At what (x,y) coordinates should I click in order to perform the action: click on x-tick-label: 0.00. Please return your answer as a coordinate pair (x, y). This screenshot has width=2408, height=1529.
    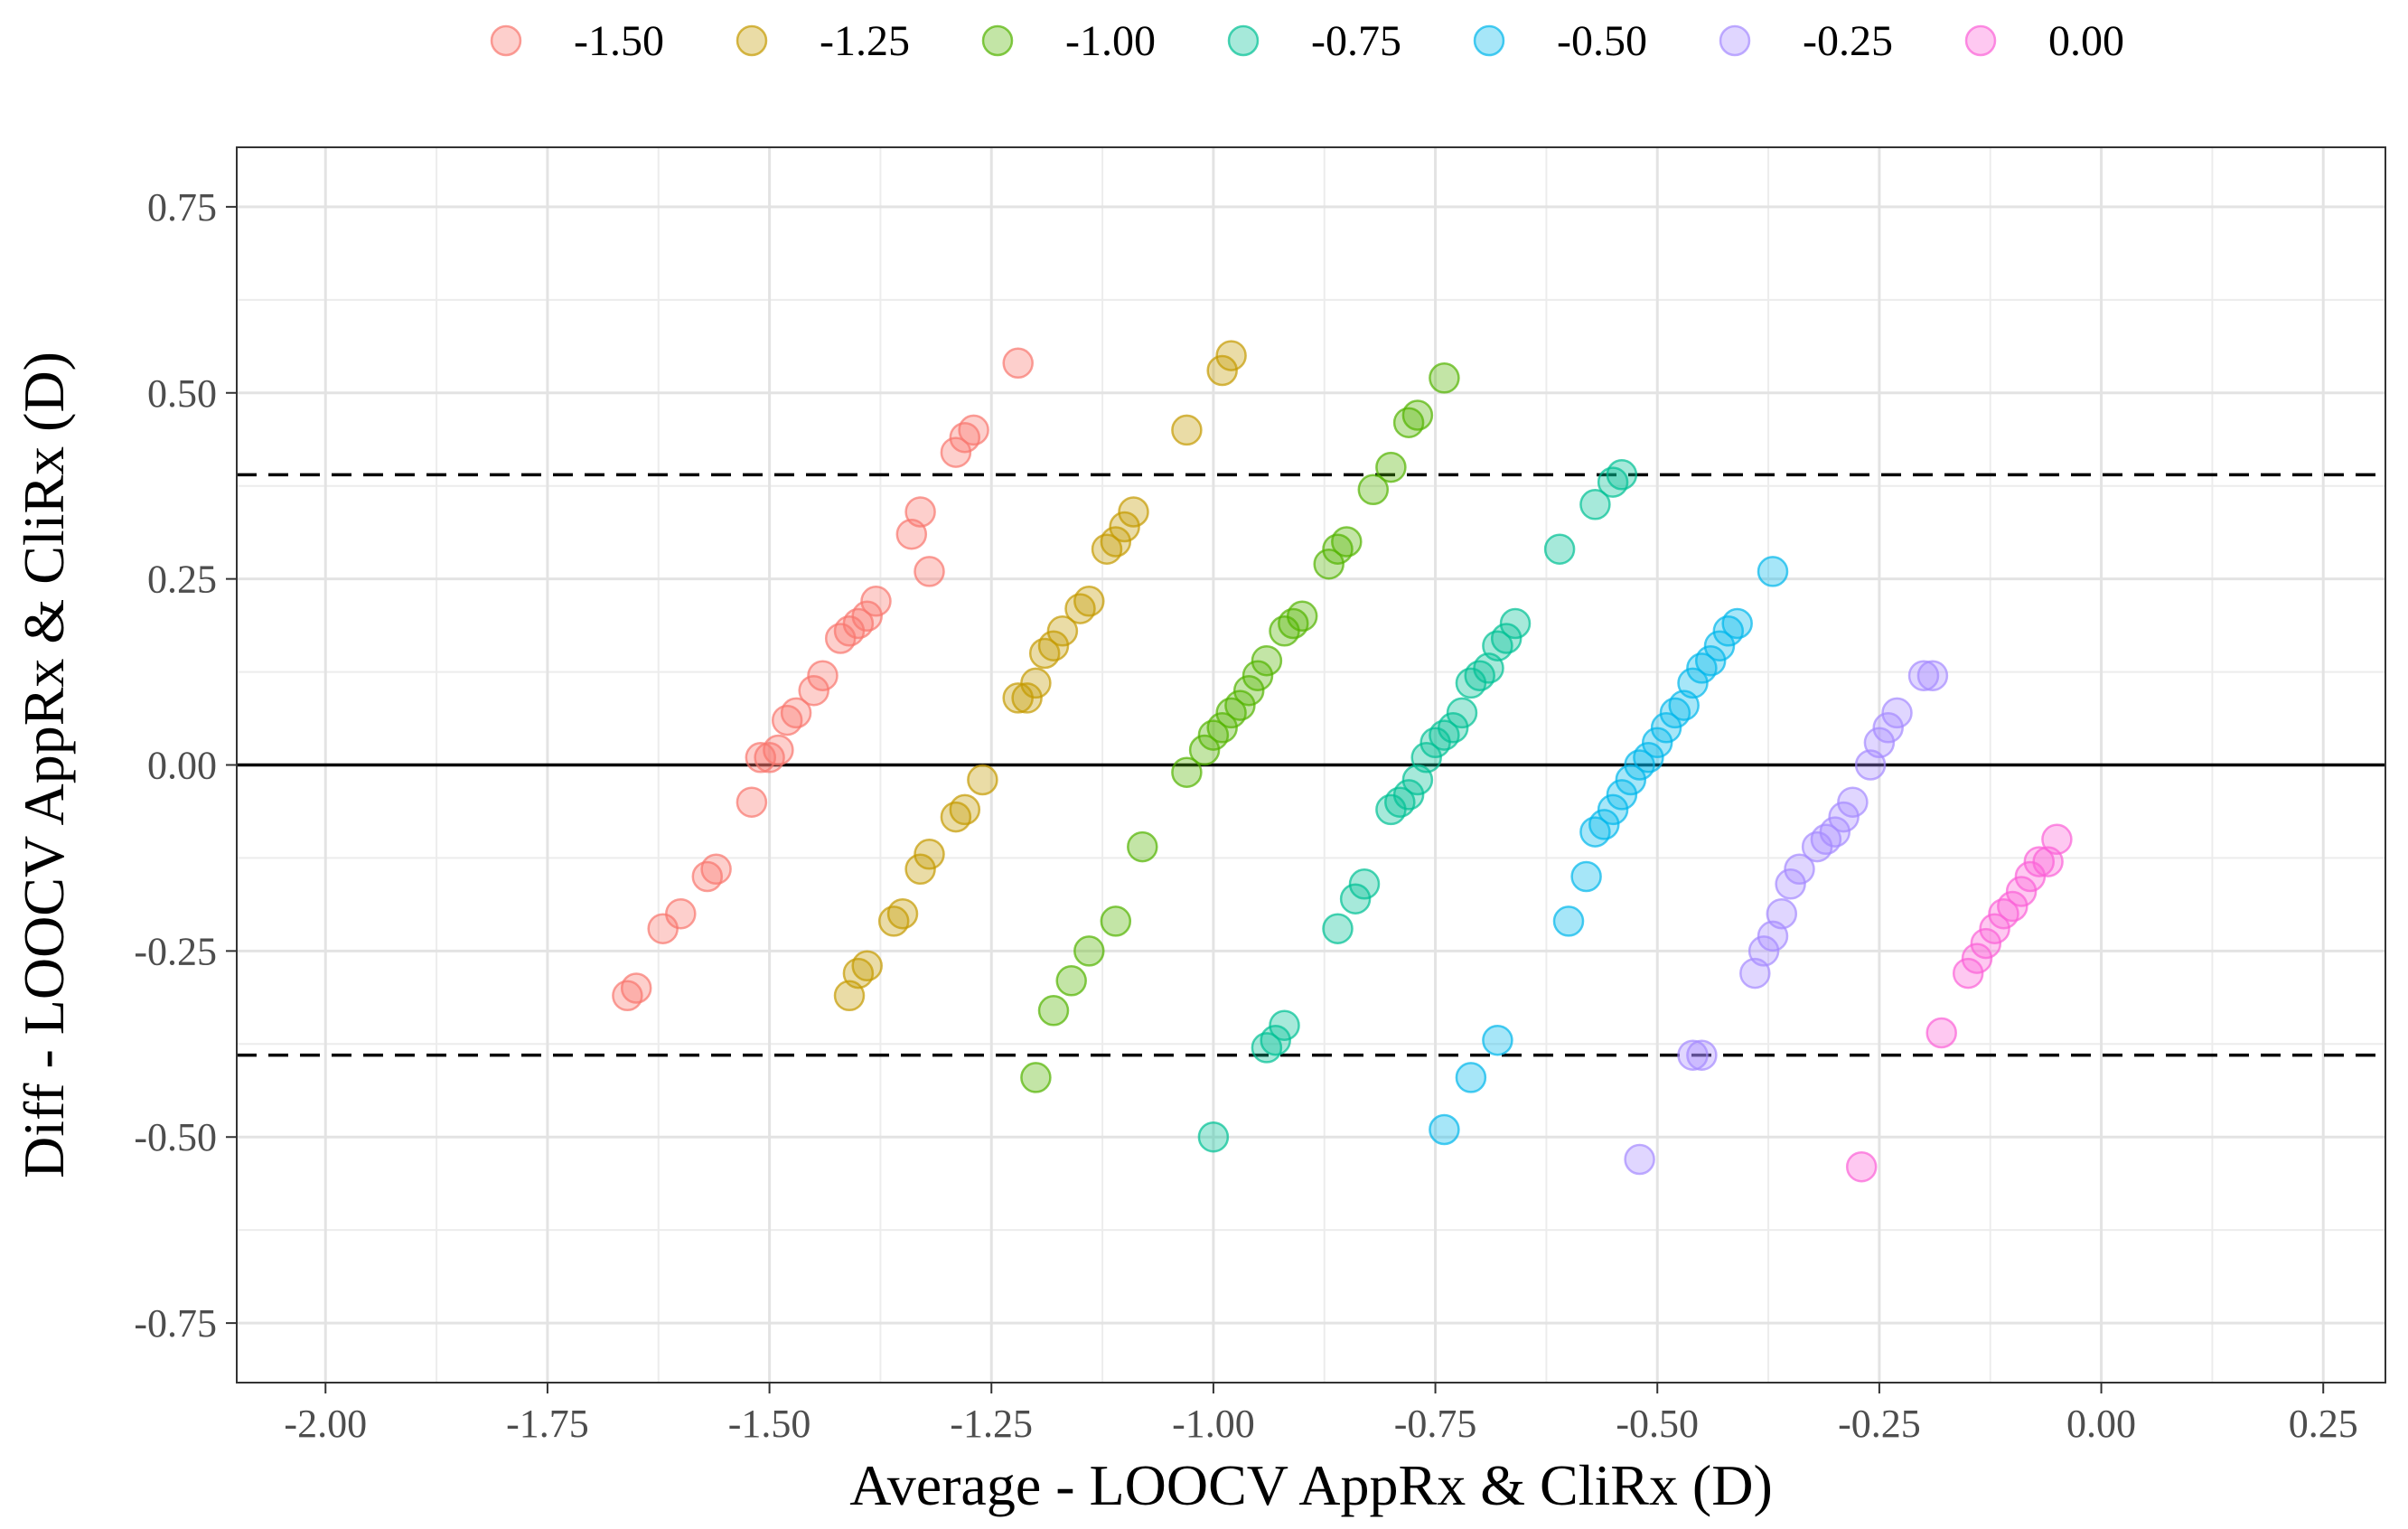
    Looking at the image, I should click on (2101, 1424).